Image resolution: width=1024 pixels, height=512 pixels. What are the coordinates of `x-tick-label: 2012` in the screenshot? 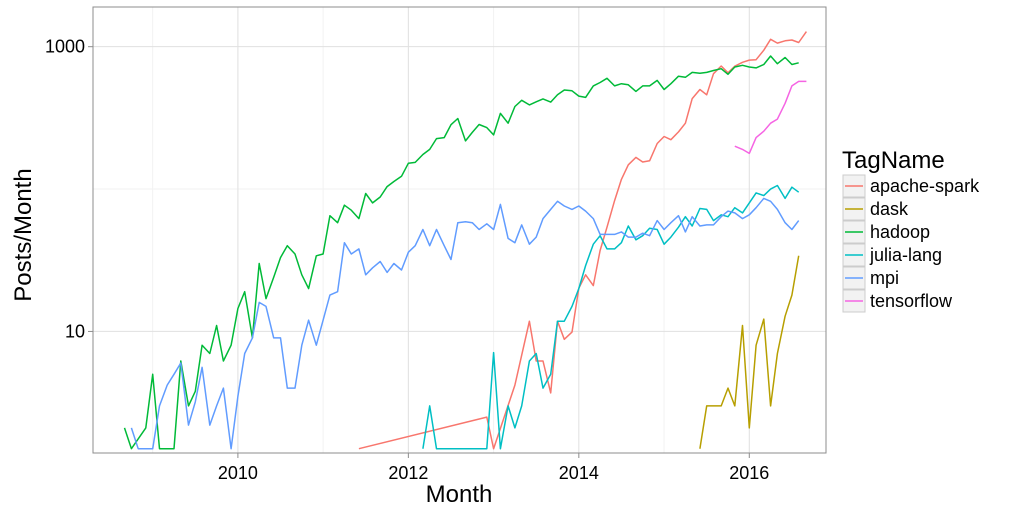 It's located at (408, 473).